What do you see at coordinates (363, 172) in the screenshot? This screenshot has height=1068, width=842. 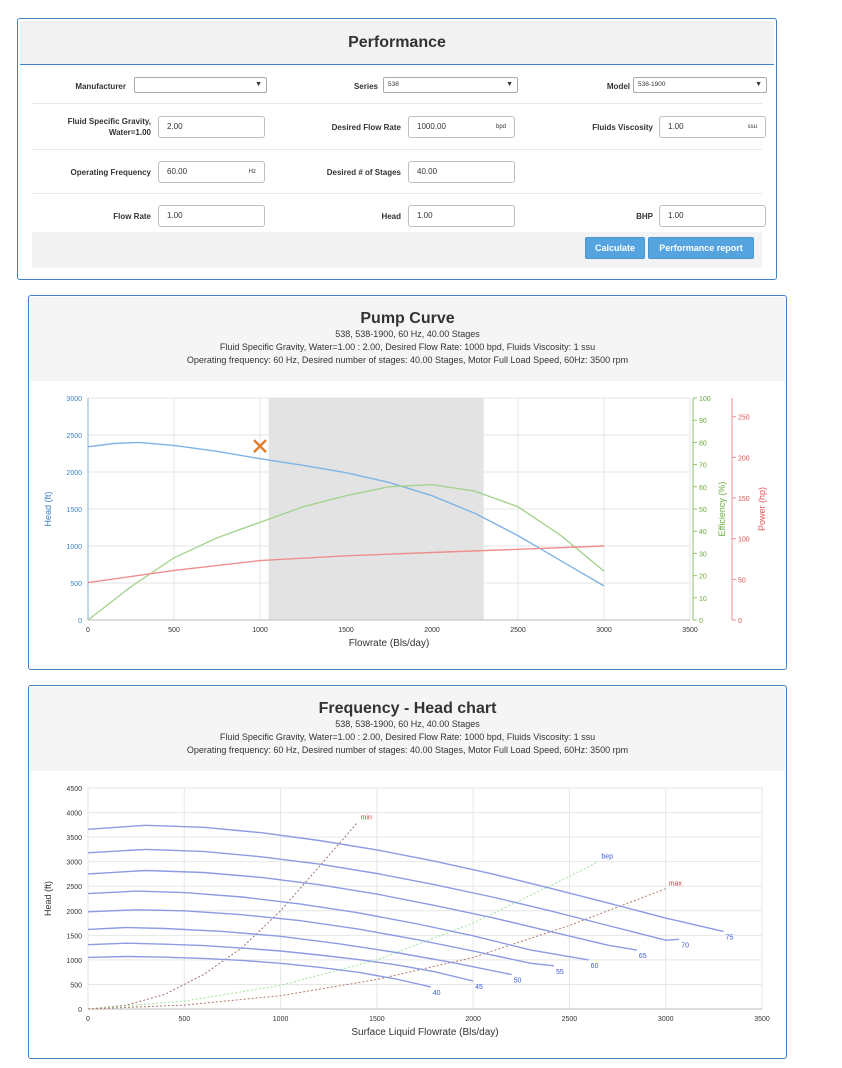 I see `stages-label: Desired # of Stages` at bounding box center [363, 172].